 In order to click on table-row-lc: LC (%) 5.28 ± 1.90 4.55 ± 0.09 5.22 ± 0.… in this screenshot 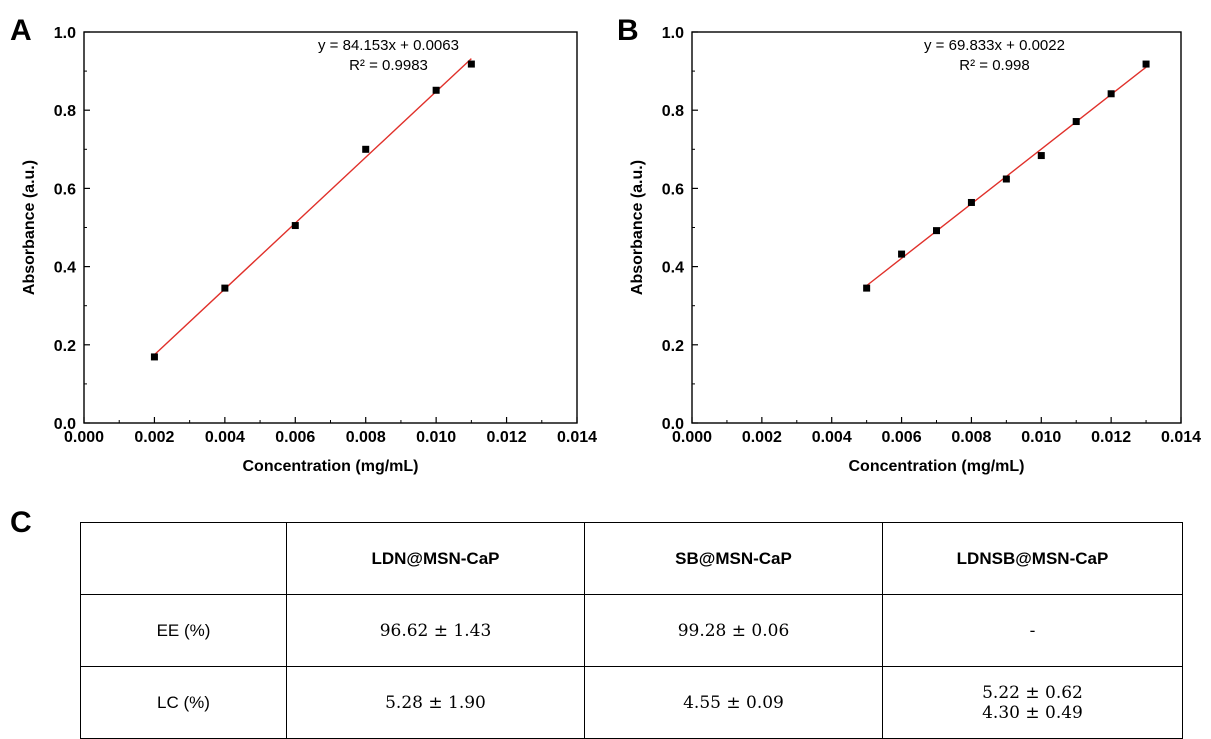, I will do `click(631, 702)`.